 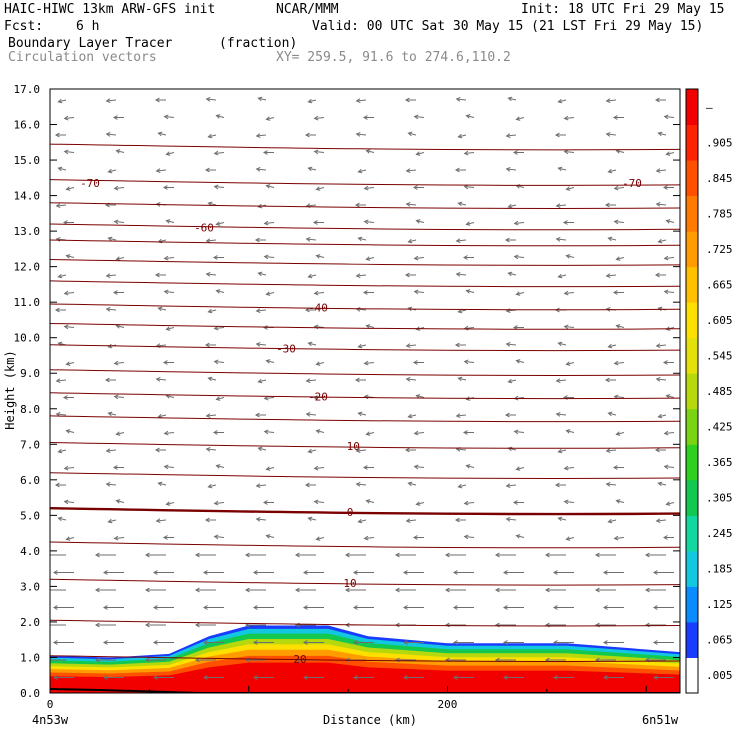 I want to click on y-tick-label: 14.0, so click(x=27, y=196).